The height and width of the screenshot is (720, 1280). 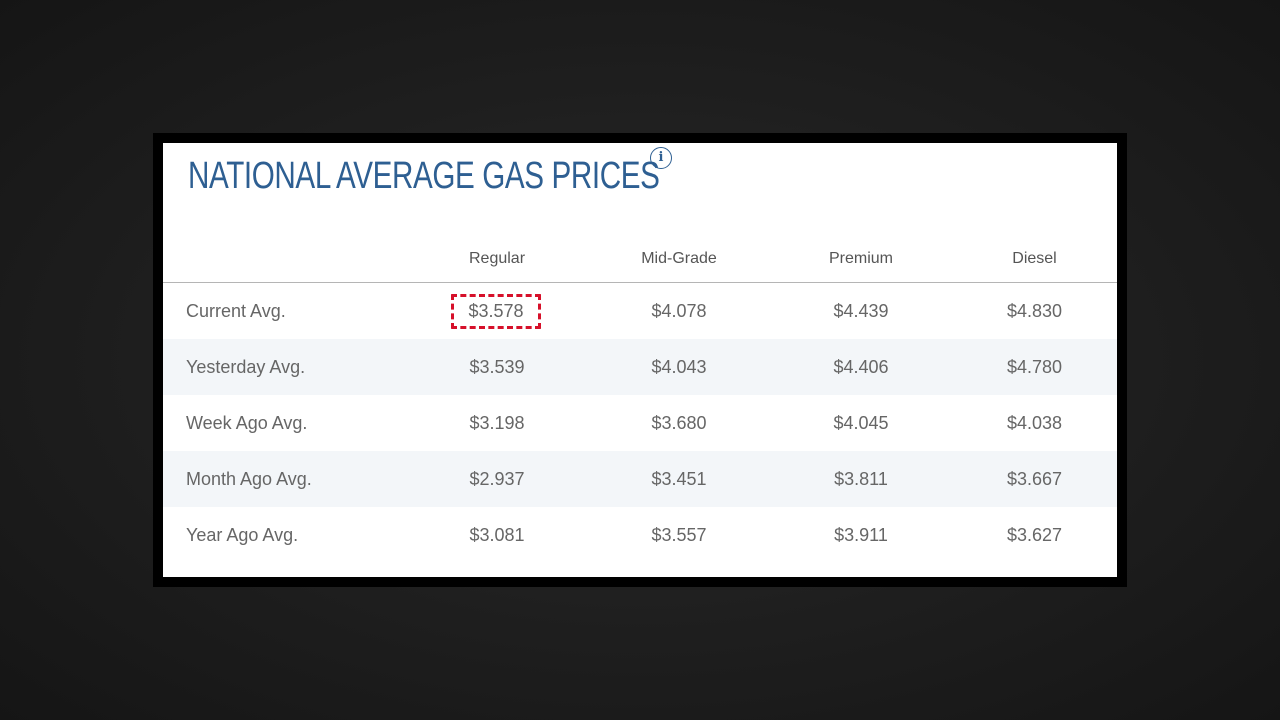 What do you see at coordinates (861, 367) in the screenshot?
I see `price-premium: $4.406` at bounding box center [861, 367].